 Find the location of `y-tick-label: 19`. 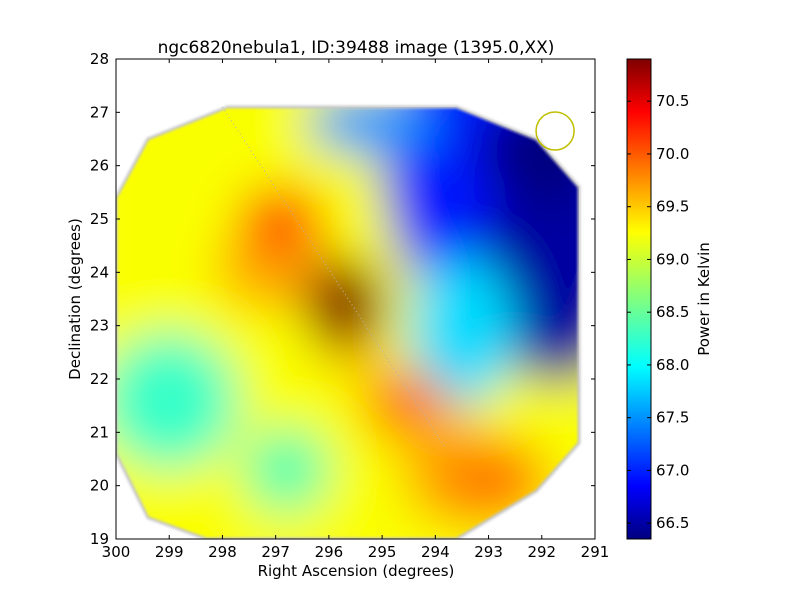

y-tick-label: 19 is located at coordinates (99, 539).